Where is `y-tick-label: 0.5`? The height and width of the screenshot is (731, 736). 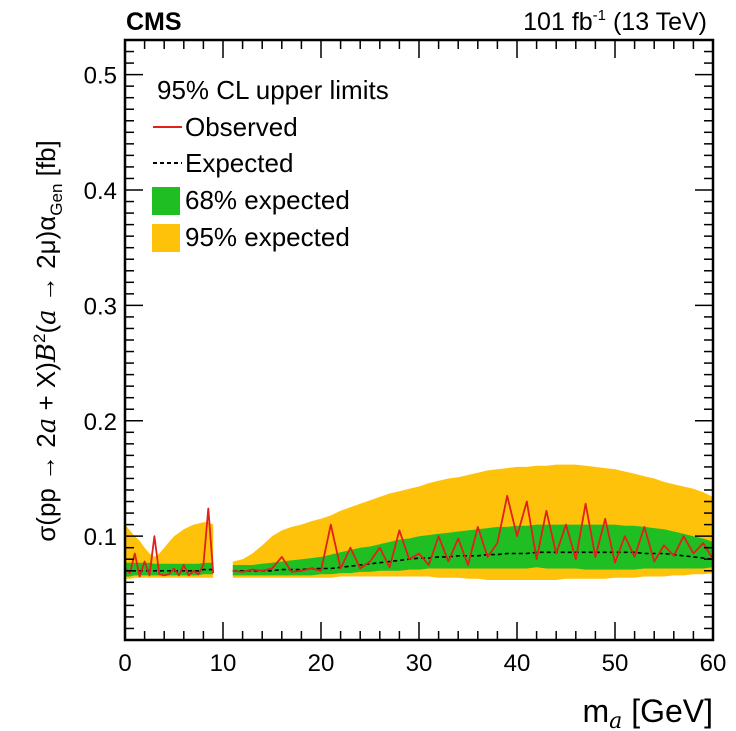 y-tick-label: 0.5 is located at coordinates (100, 76).